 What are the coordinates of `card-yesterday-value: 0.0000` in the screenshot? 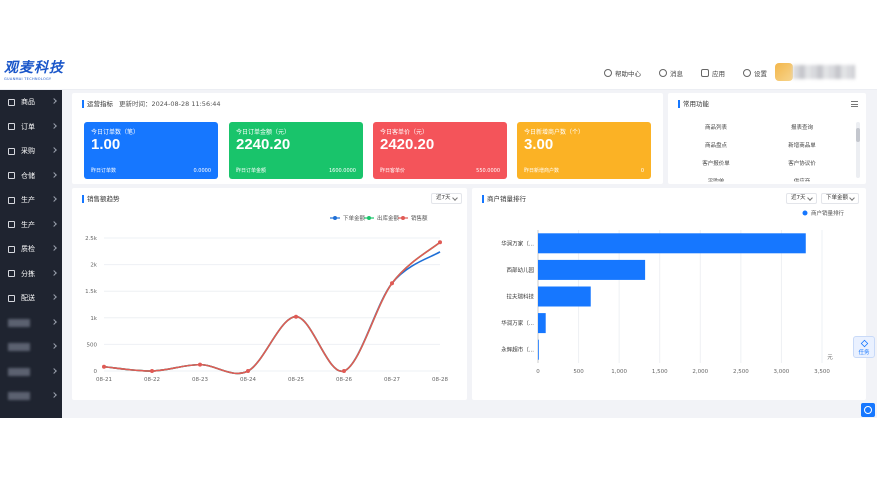 It's located at (202, 171).